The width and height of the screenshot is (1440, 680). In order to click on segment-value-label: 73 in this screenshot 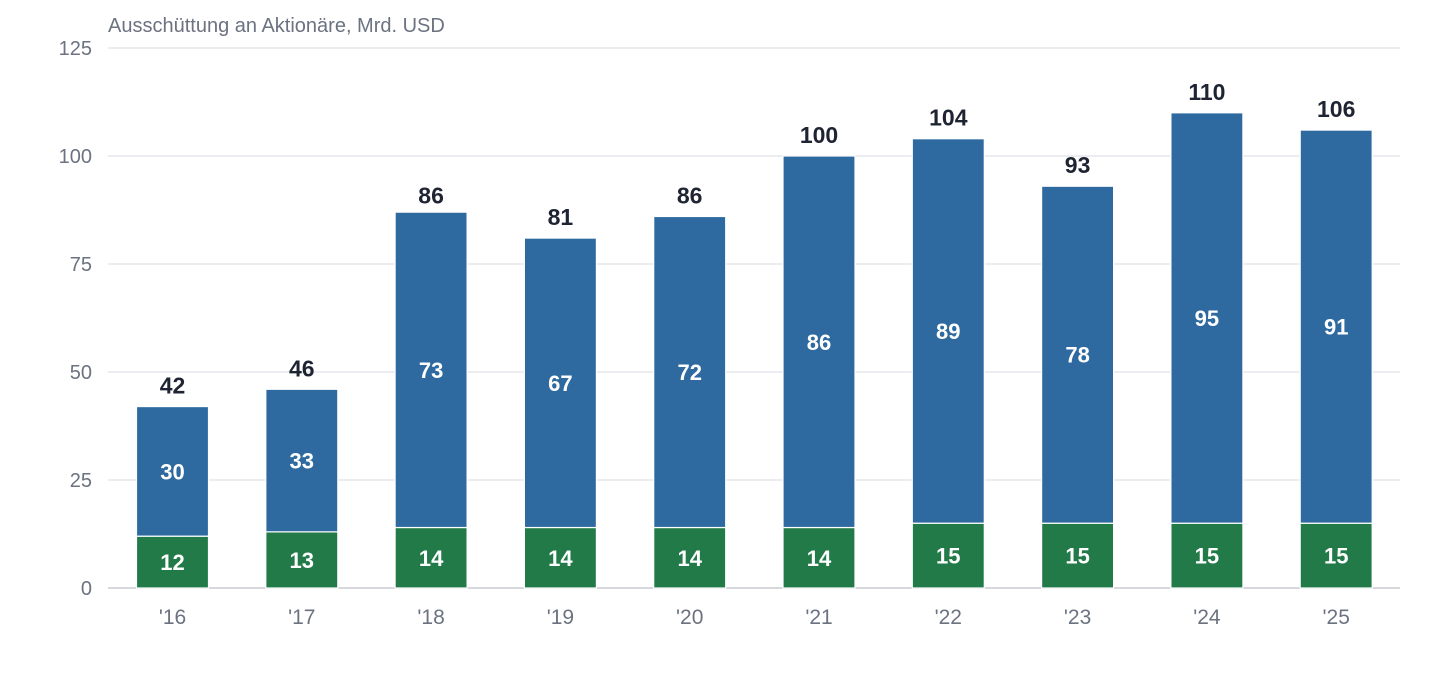, I will do `click(431, 370)`.